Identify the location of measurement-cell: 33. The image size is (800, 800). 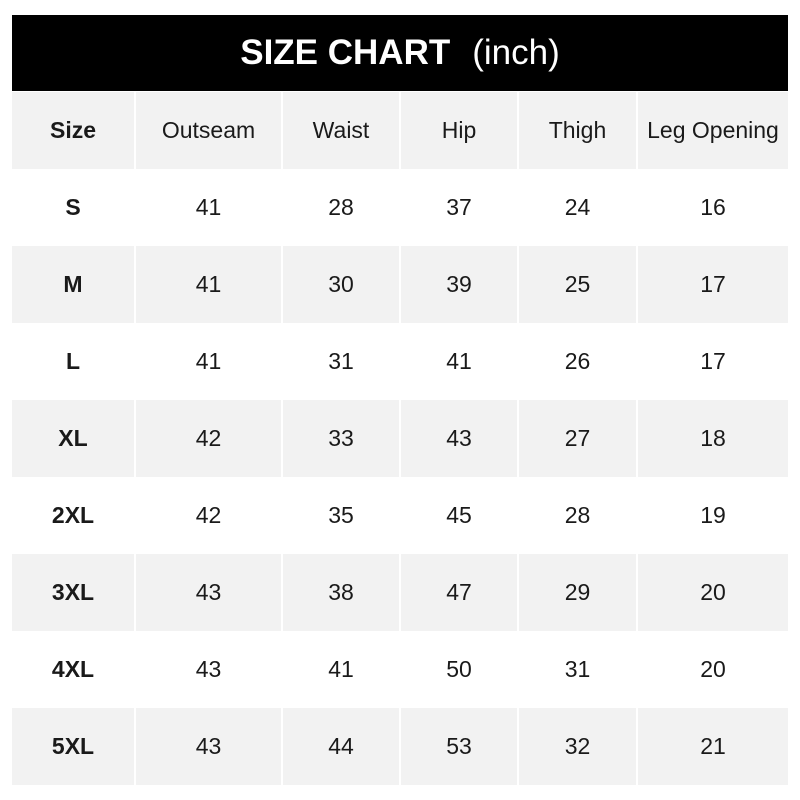
(340, 438).